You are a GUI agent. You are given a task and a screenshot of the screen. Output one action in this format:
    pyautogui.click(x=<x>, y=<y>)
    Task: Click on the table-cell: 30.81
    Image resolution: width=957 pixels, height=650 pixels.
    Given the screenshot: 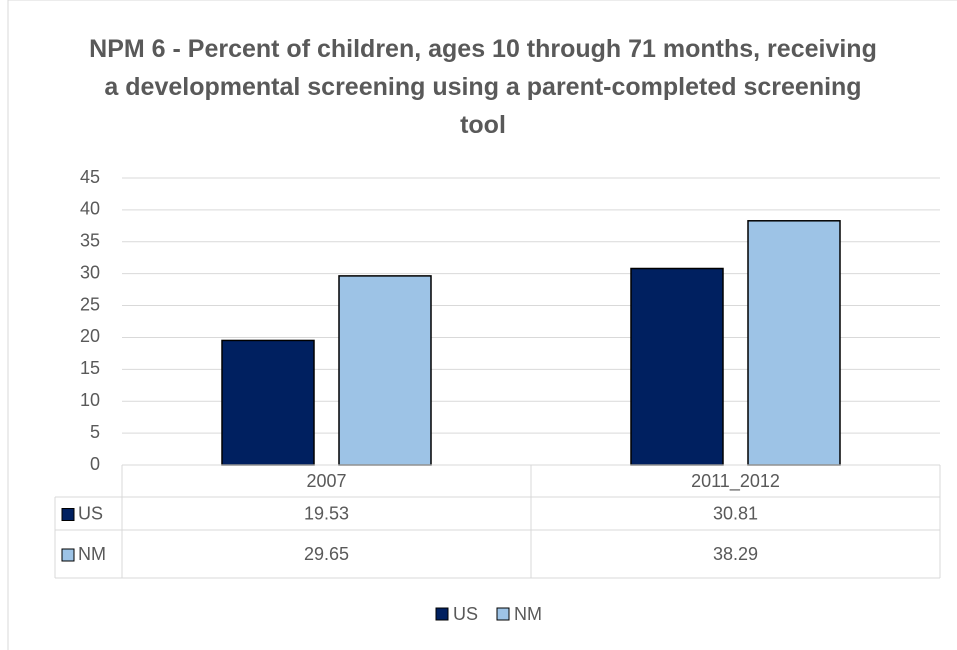 What is the action you would take?
    pyautogui.click(x=735, y=513)
    